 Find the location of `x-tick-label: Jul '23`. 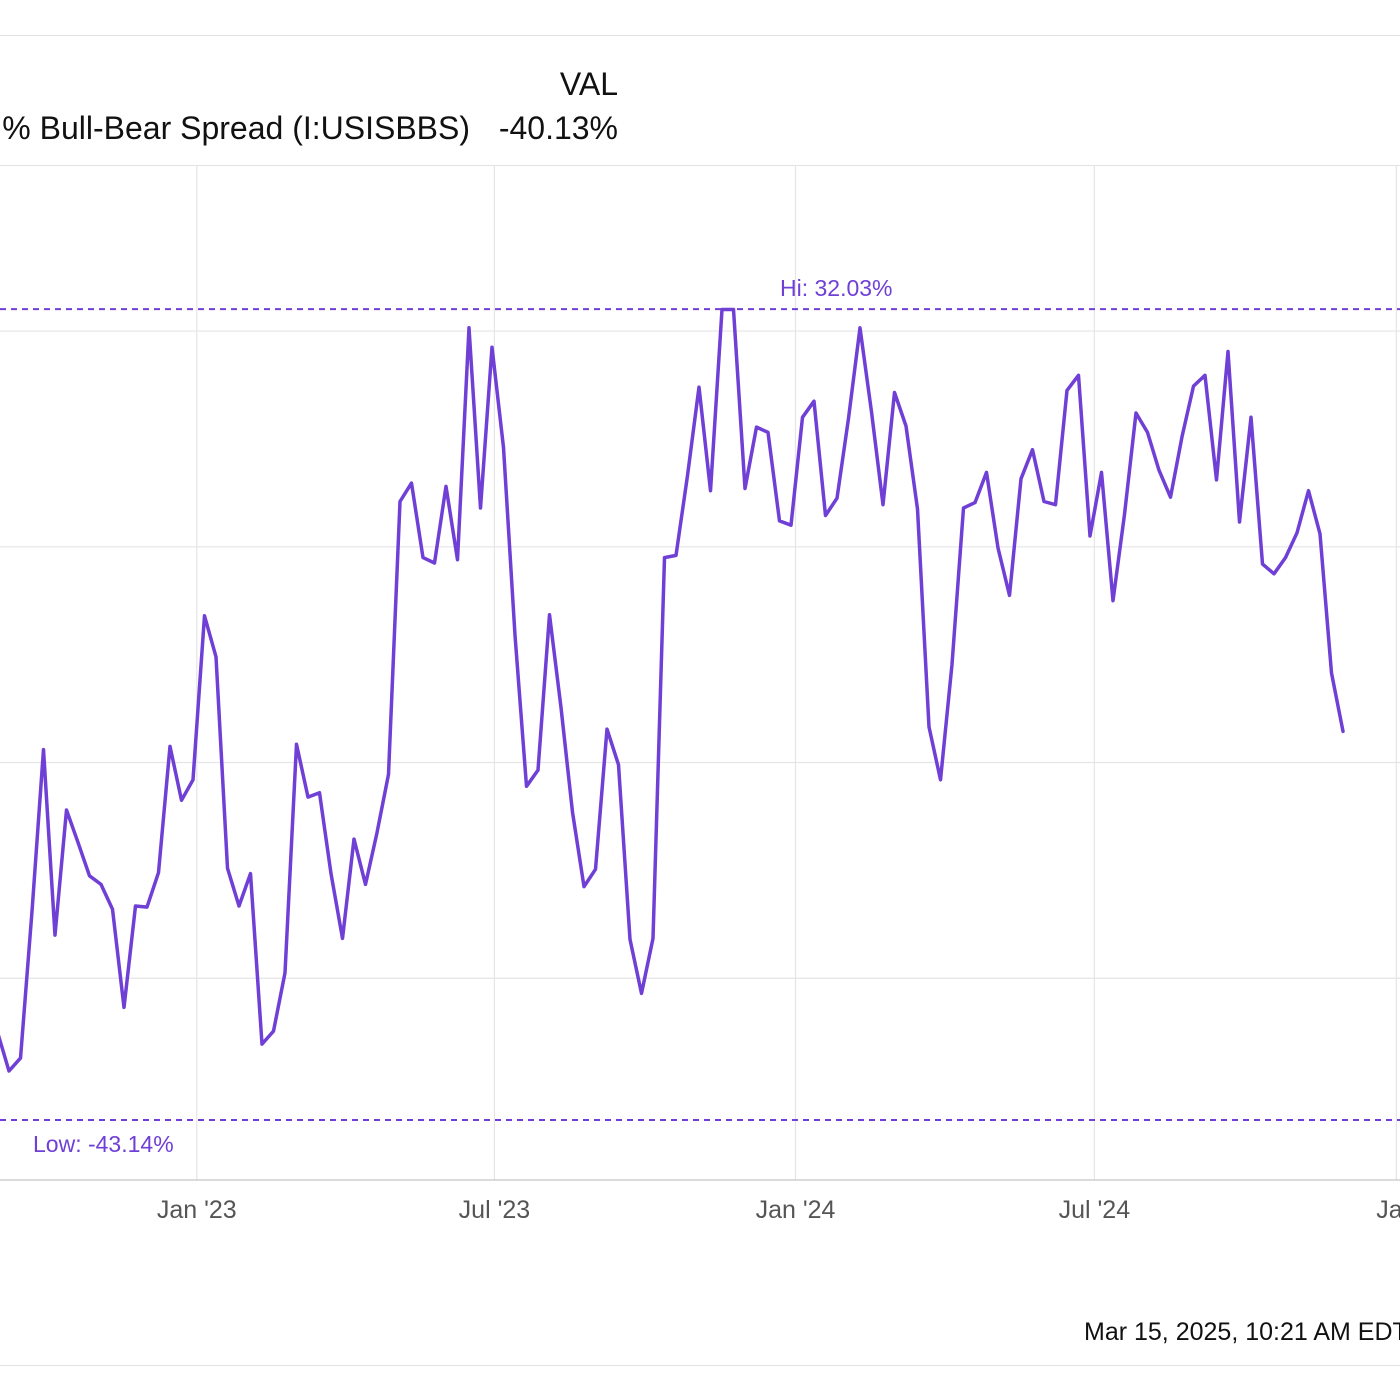

x-tick-label: Jul '23 is located at coordinates (494, 1210).